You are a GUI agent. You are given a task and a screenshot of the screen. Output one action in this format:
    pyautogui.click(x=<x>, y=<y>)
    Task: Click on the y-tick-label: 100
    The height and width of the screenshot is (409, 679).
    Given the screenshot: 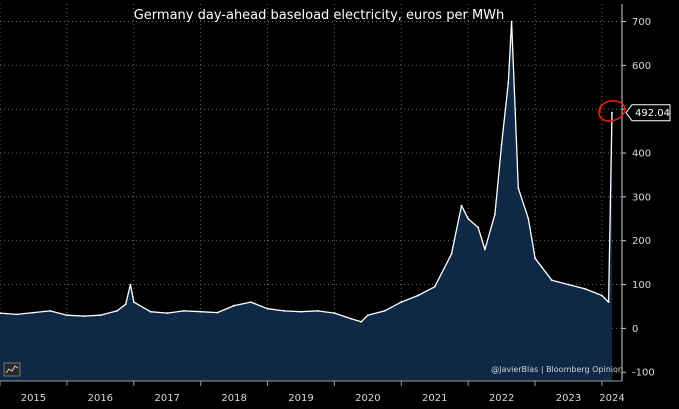 What is the action you would take?
    pyautogui.click(x=641, y=285)
    